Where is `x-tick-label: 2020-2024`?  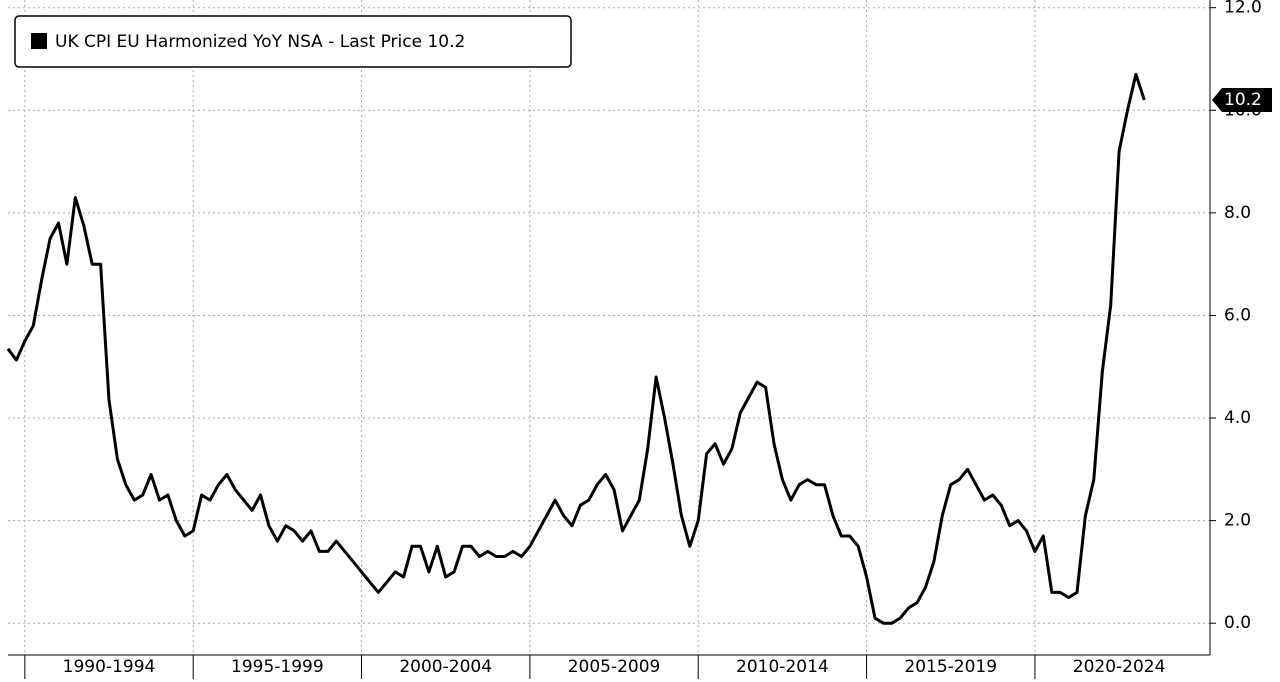
x-tick-label: 2020-2024 is located at coordinates (1119, 667).